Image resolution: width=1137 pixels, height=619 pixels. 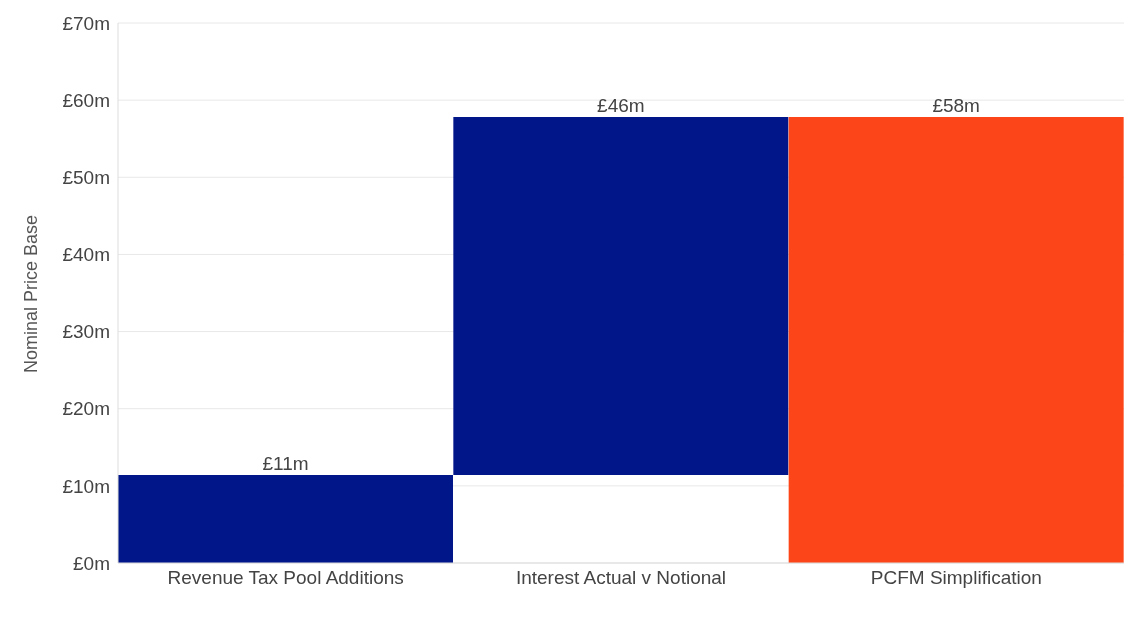 I want to click on data-label: £46m, so click(x=621, y=106).